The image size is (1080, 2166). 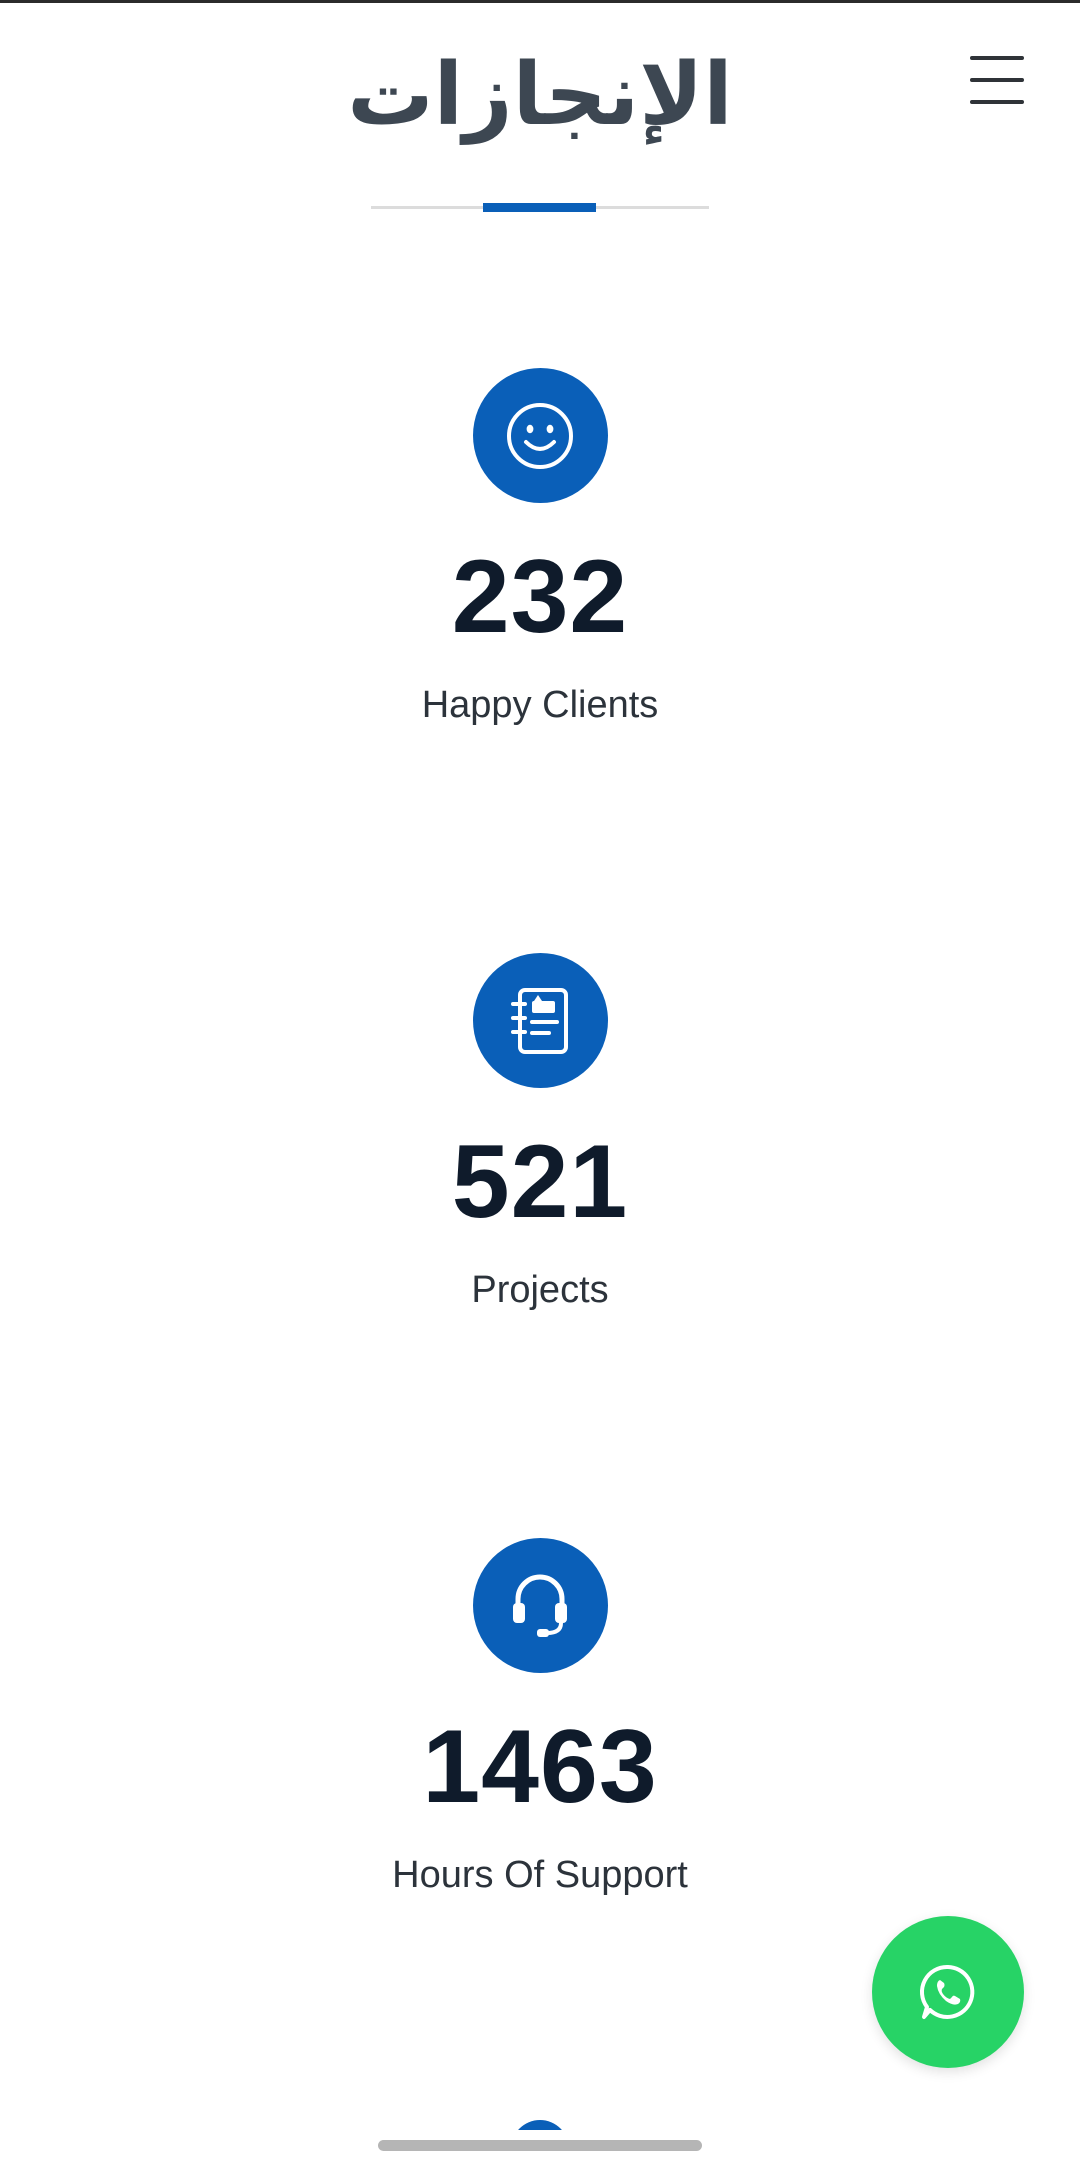 What do you see at coordinates (540, 2125) in the screenshot?
I see `next-stat-icon-peek` at bounding box center [540, 2125].